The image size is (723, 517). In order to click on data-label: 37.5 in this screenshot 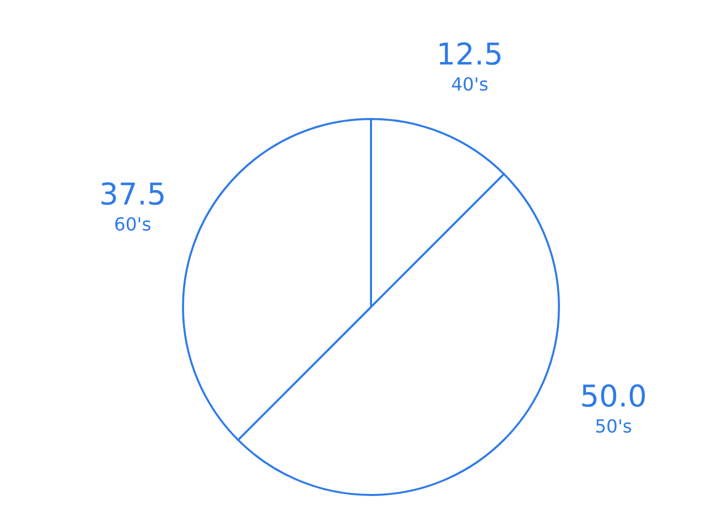, I will do `click(132, 194)`.